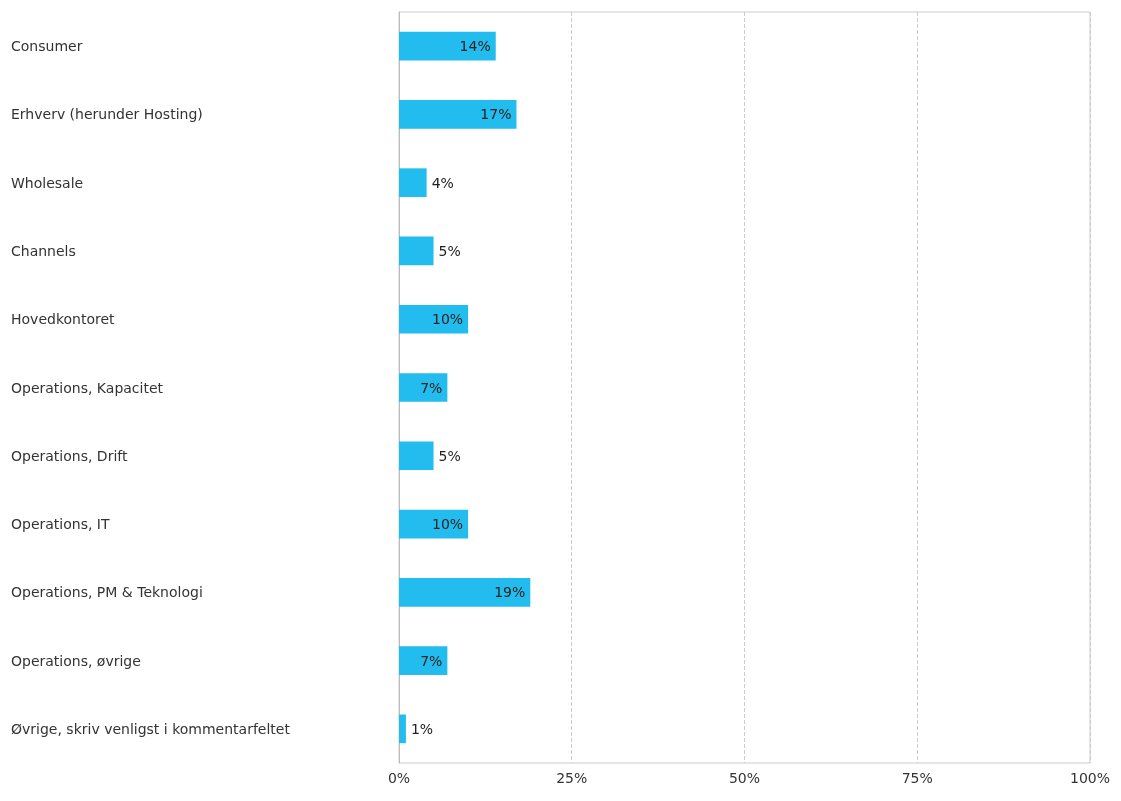  Describe the element at coordinates (475, 46) in the screenshot. I see `data-label: 14%` at that location.